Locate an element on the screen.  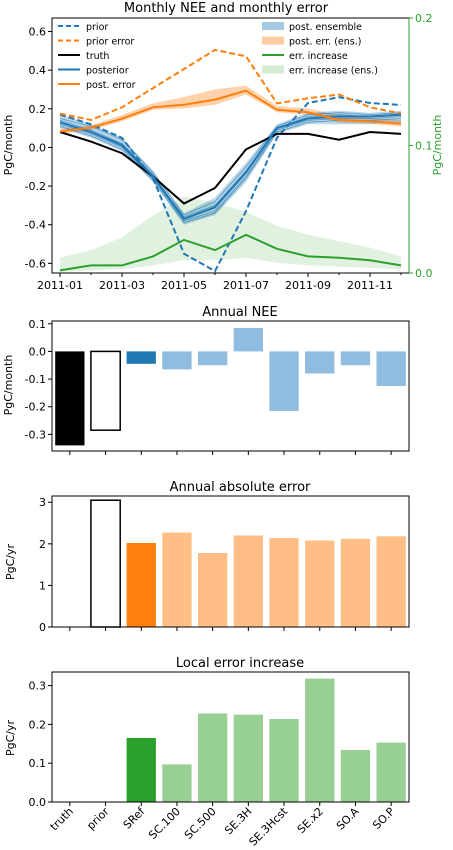
panel-3-frame is located at coordinates (230, 561).